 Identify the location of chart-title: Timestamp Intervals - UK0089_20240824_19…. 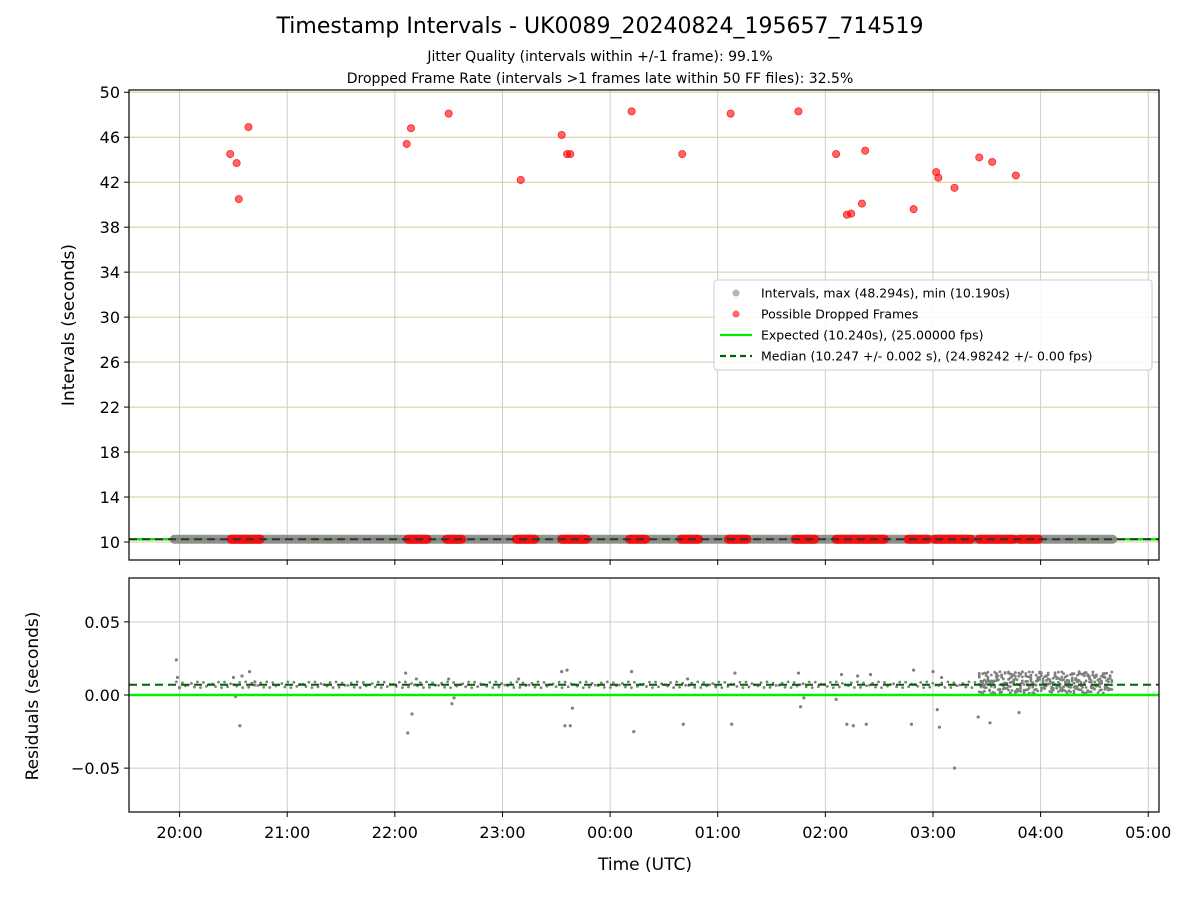
(600, 26).